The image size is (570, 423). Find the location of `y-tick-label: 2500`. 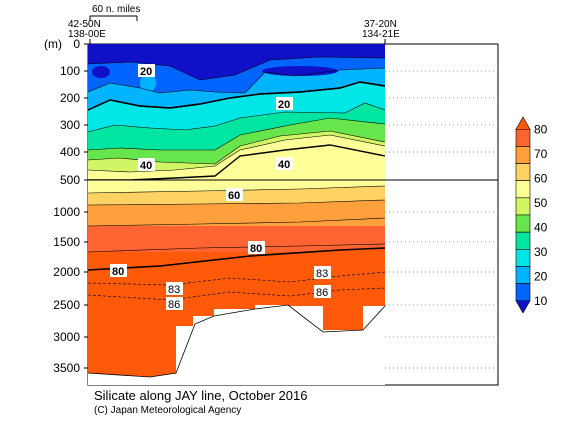

y-tick-label: 2500 is located at coordinates (66, 305).